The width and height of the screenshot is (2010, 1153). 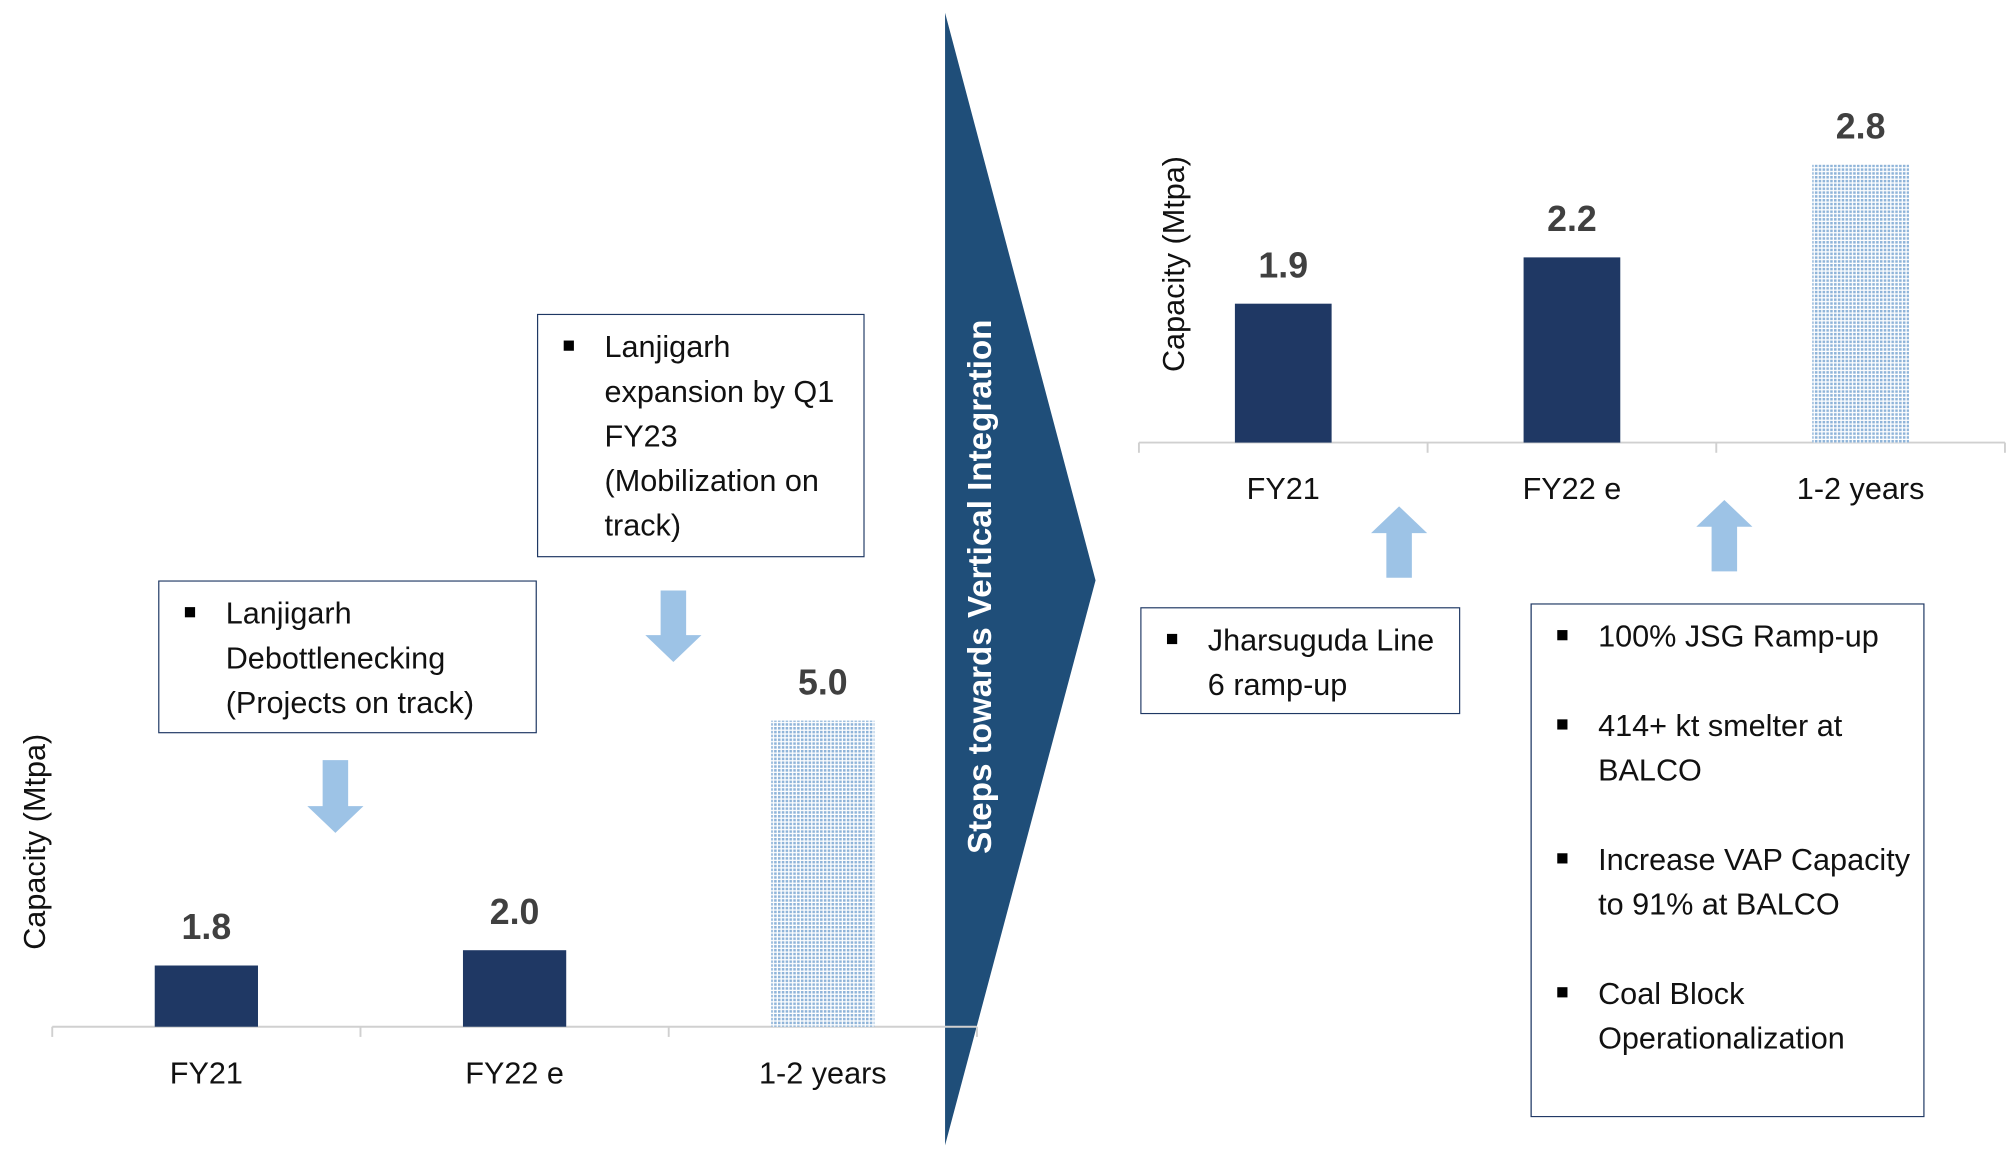 I want to click on note-item: 100% JSG Ramp-up, so click(x=1735, y=637).